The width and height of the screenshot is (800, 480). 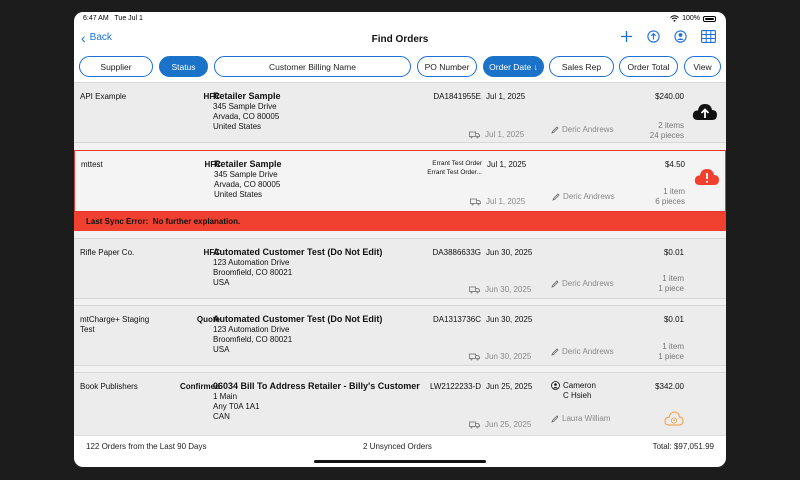 I want to click on buyer: Cameron C Hsieh, so click(x=573, y=391).